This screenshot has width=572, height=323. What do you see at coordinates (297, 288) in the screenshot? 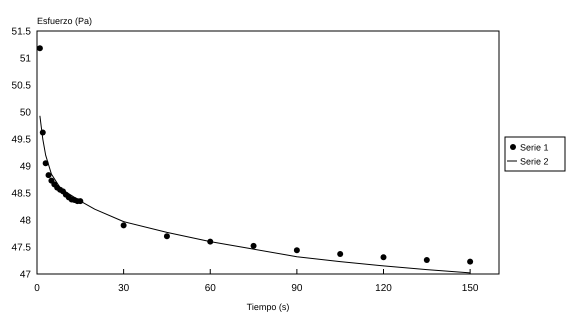
I see `x-tick-label: 90` at bounding box center [297, 288].